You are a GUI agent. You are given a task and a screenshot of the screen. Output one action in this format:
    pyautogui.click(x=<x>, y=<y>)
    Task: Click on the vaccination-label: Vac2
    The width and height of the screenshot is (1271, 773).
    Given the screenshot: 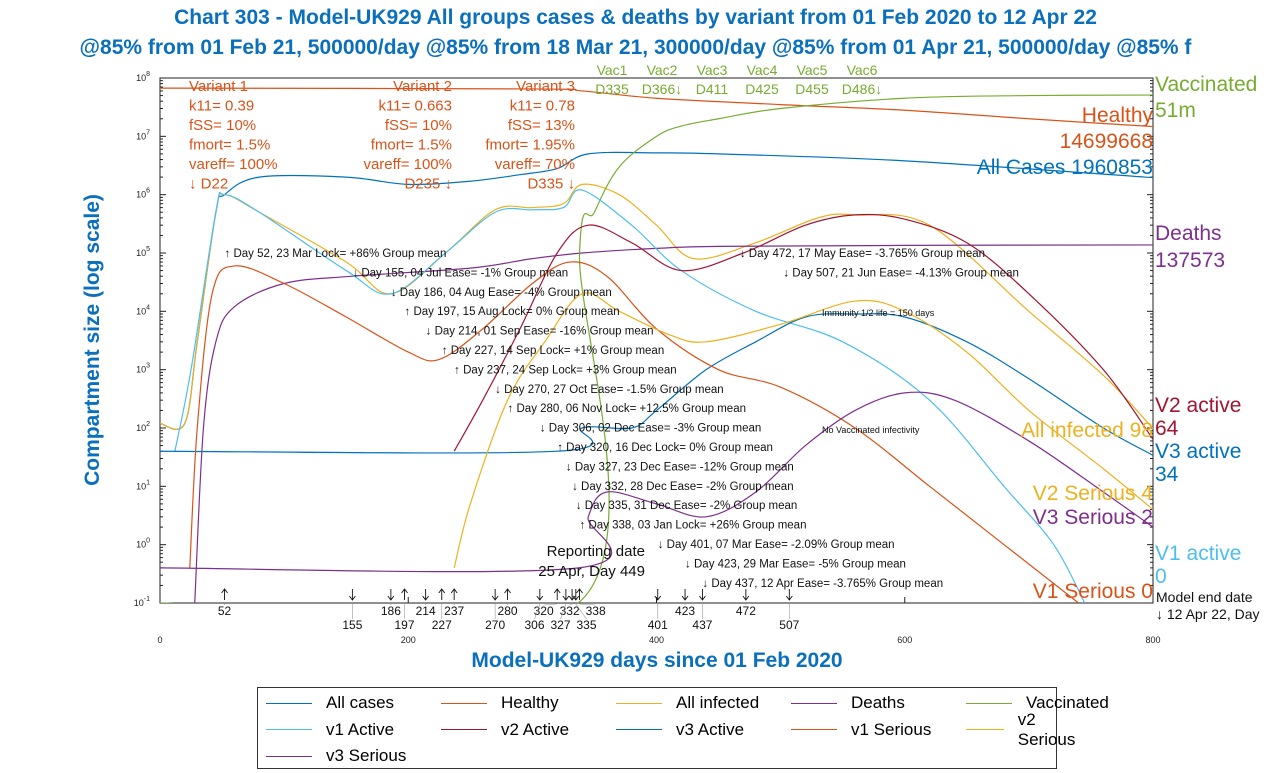 What is the action you would take?
    pyautogui.click(x=662, y=70)
    